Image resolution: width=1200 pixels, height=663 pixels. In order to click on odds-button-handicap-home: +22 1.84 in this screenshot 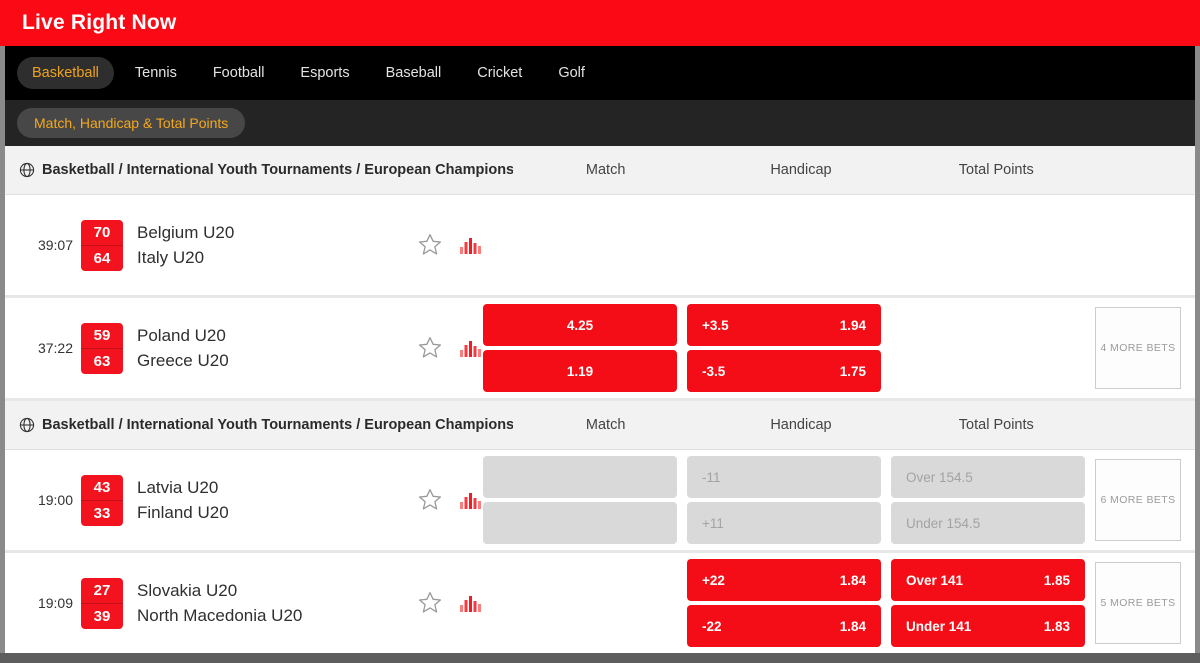, I will do `click(784, 580)`.